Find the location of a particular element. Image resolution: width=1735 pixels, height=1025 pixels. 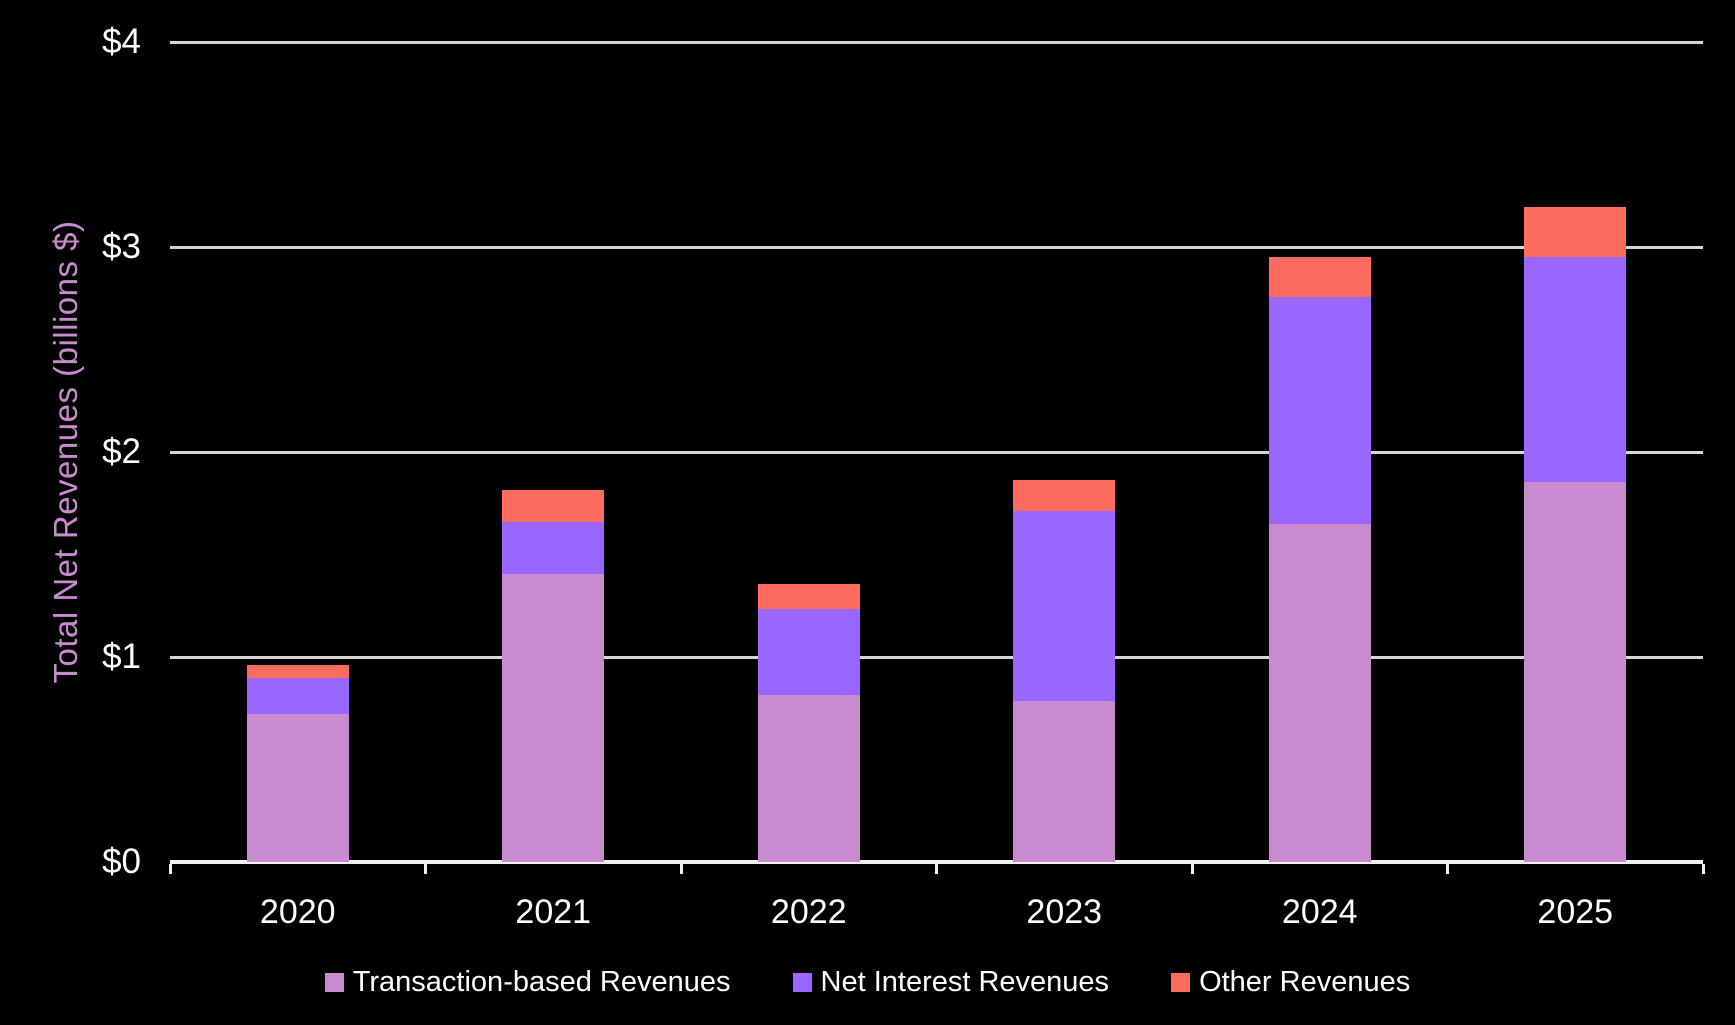

bar-2022-net-interest-revenues is located at coordinates (808, 652).